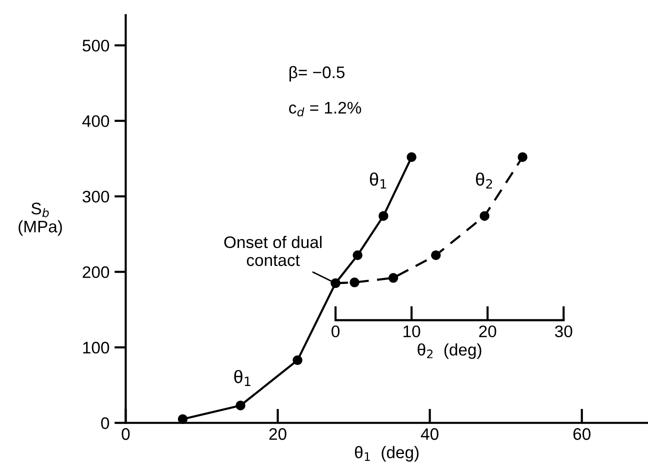  What do you see at coordinates (96, 121) in the screenshot?
I see `y-tick-label: 400` at bounding box center [96, 121].